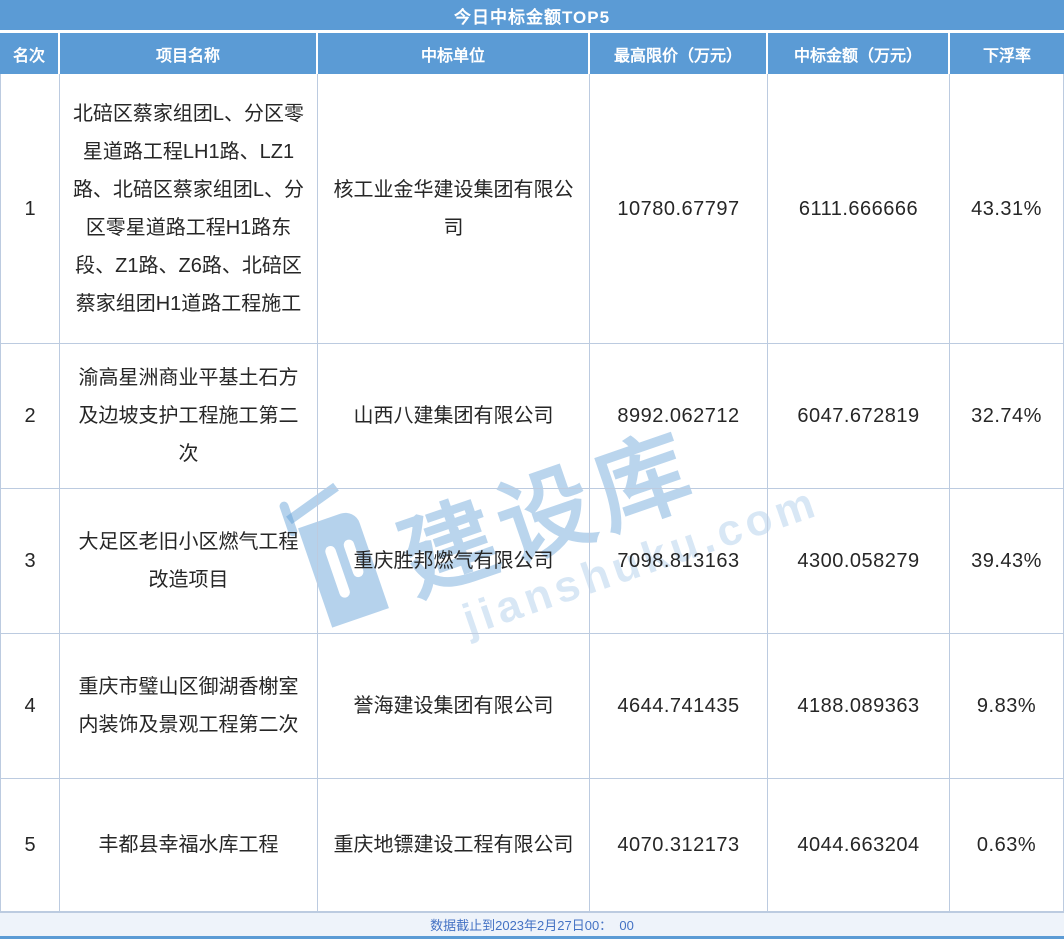 The height and width of the screenshot is (945, 1064). Describe the element at coordinates (454, 416) in the screenshot. I see `cell-company: 山西八建集团有限公司` at that location.